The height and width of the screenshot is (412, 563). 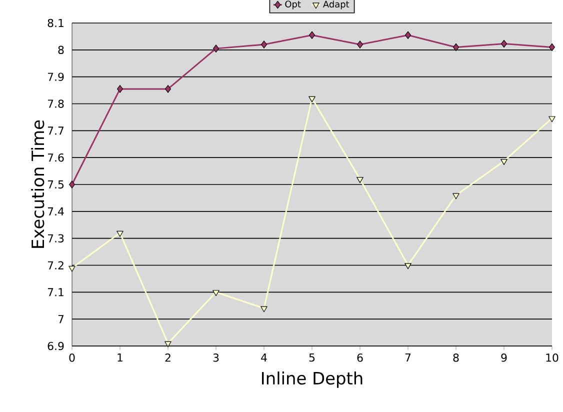 I want to click on y-tick-label: 7.6, so click(x=56, y=157).